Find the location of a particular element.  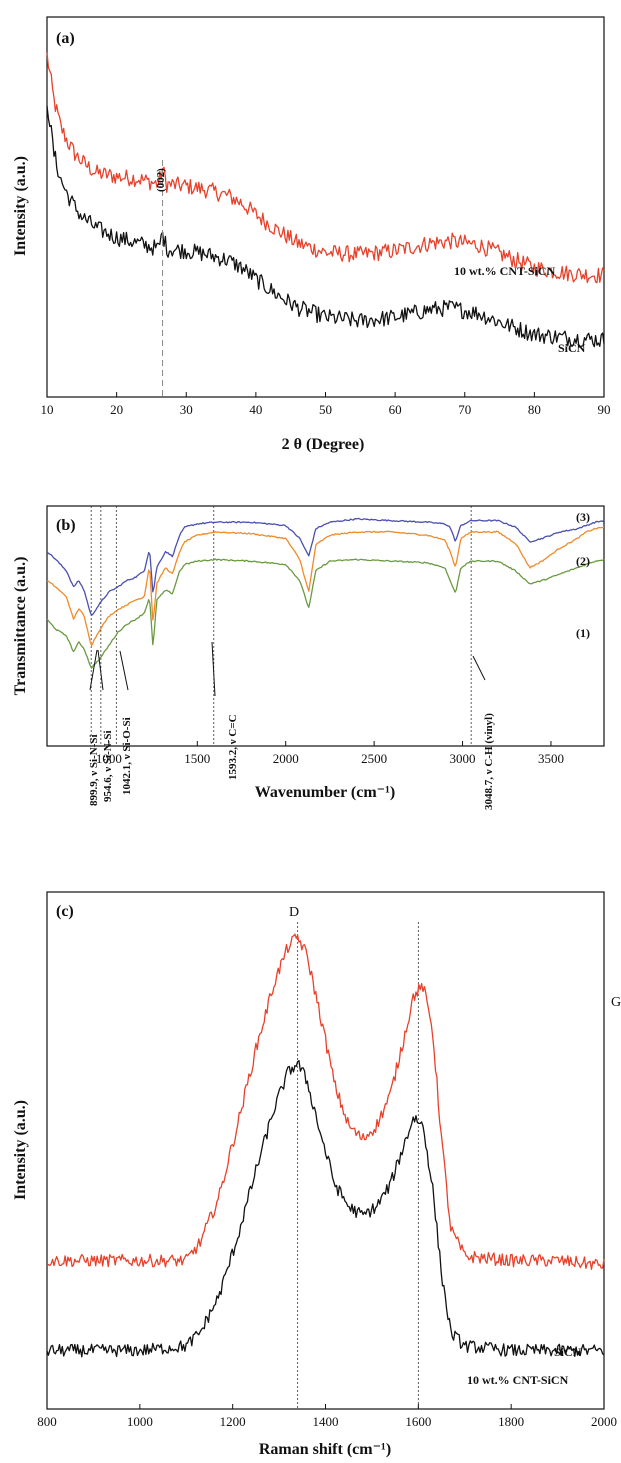

panel-b-y-axis-title: Transmittance (a.u.) is located at coordinates (20, 626).